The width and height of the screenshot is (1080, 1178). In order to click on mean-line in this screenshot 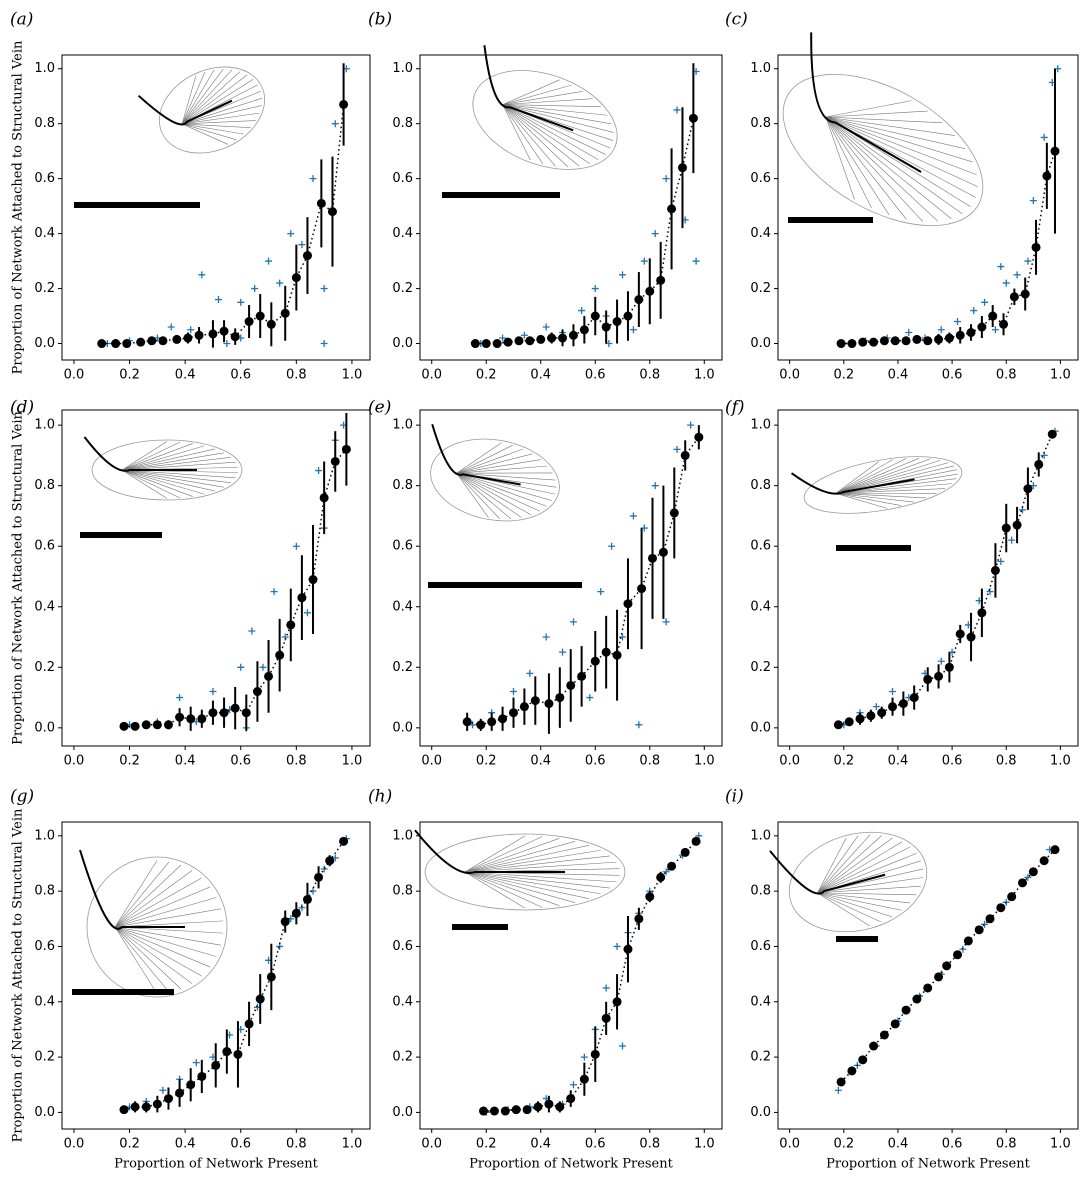, I will do `click(948, 247)`.